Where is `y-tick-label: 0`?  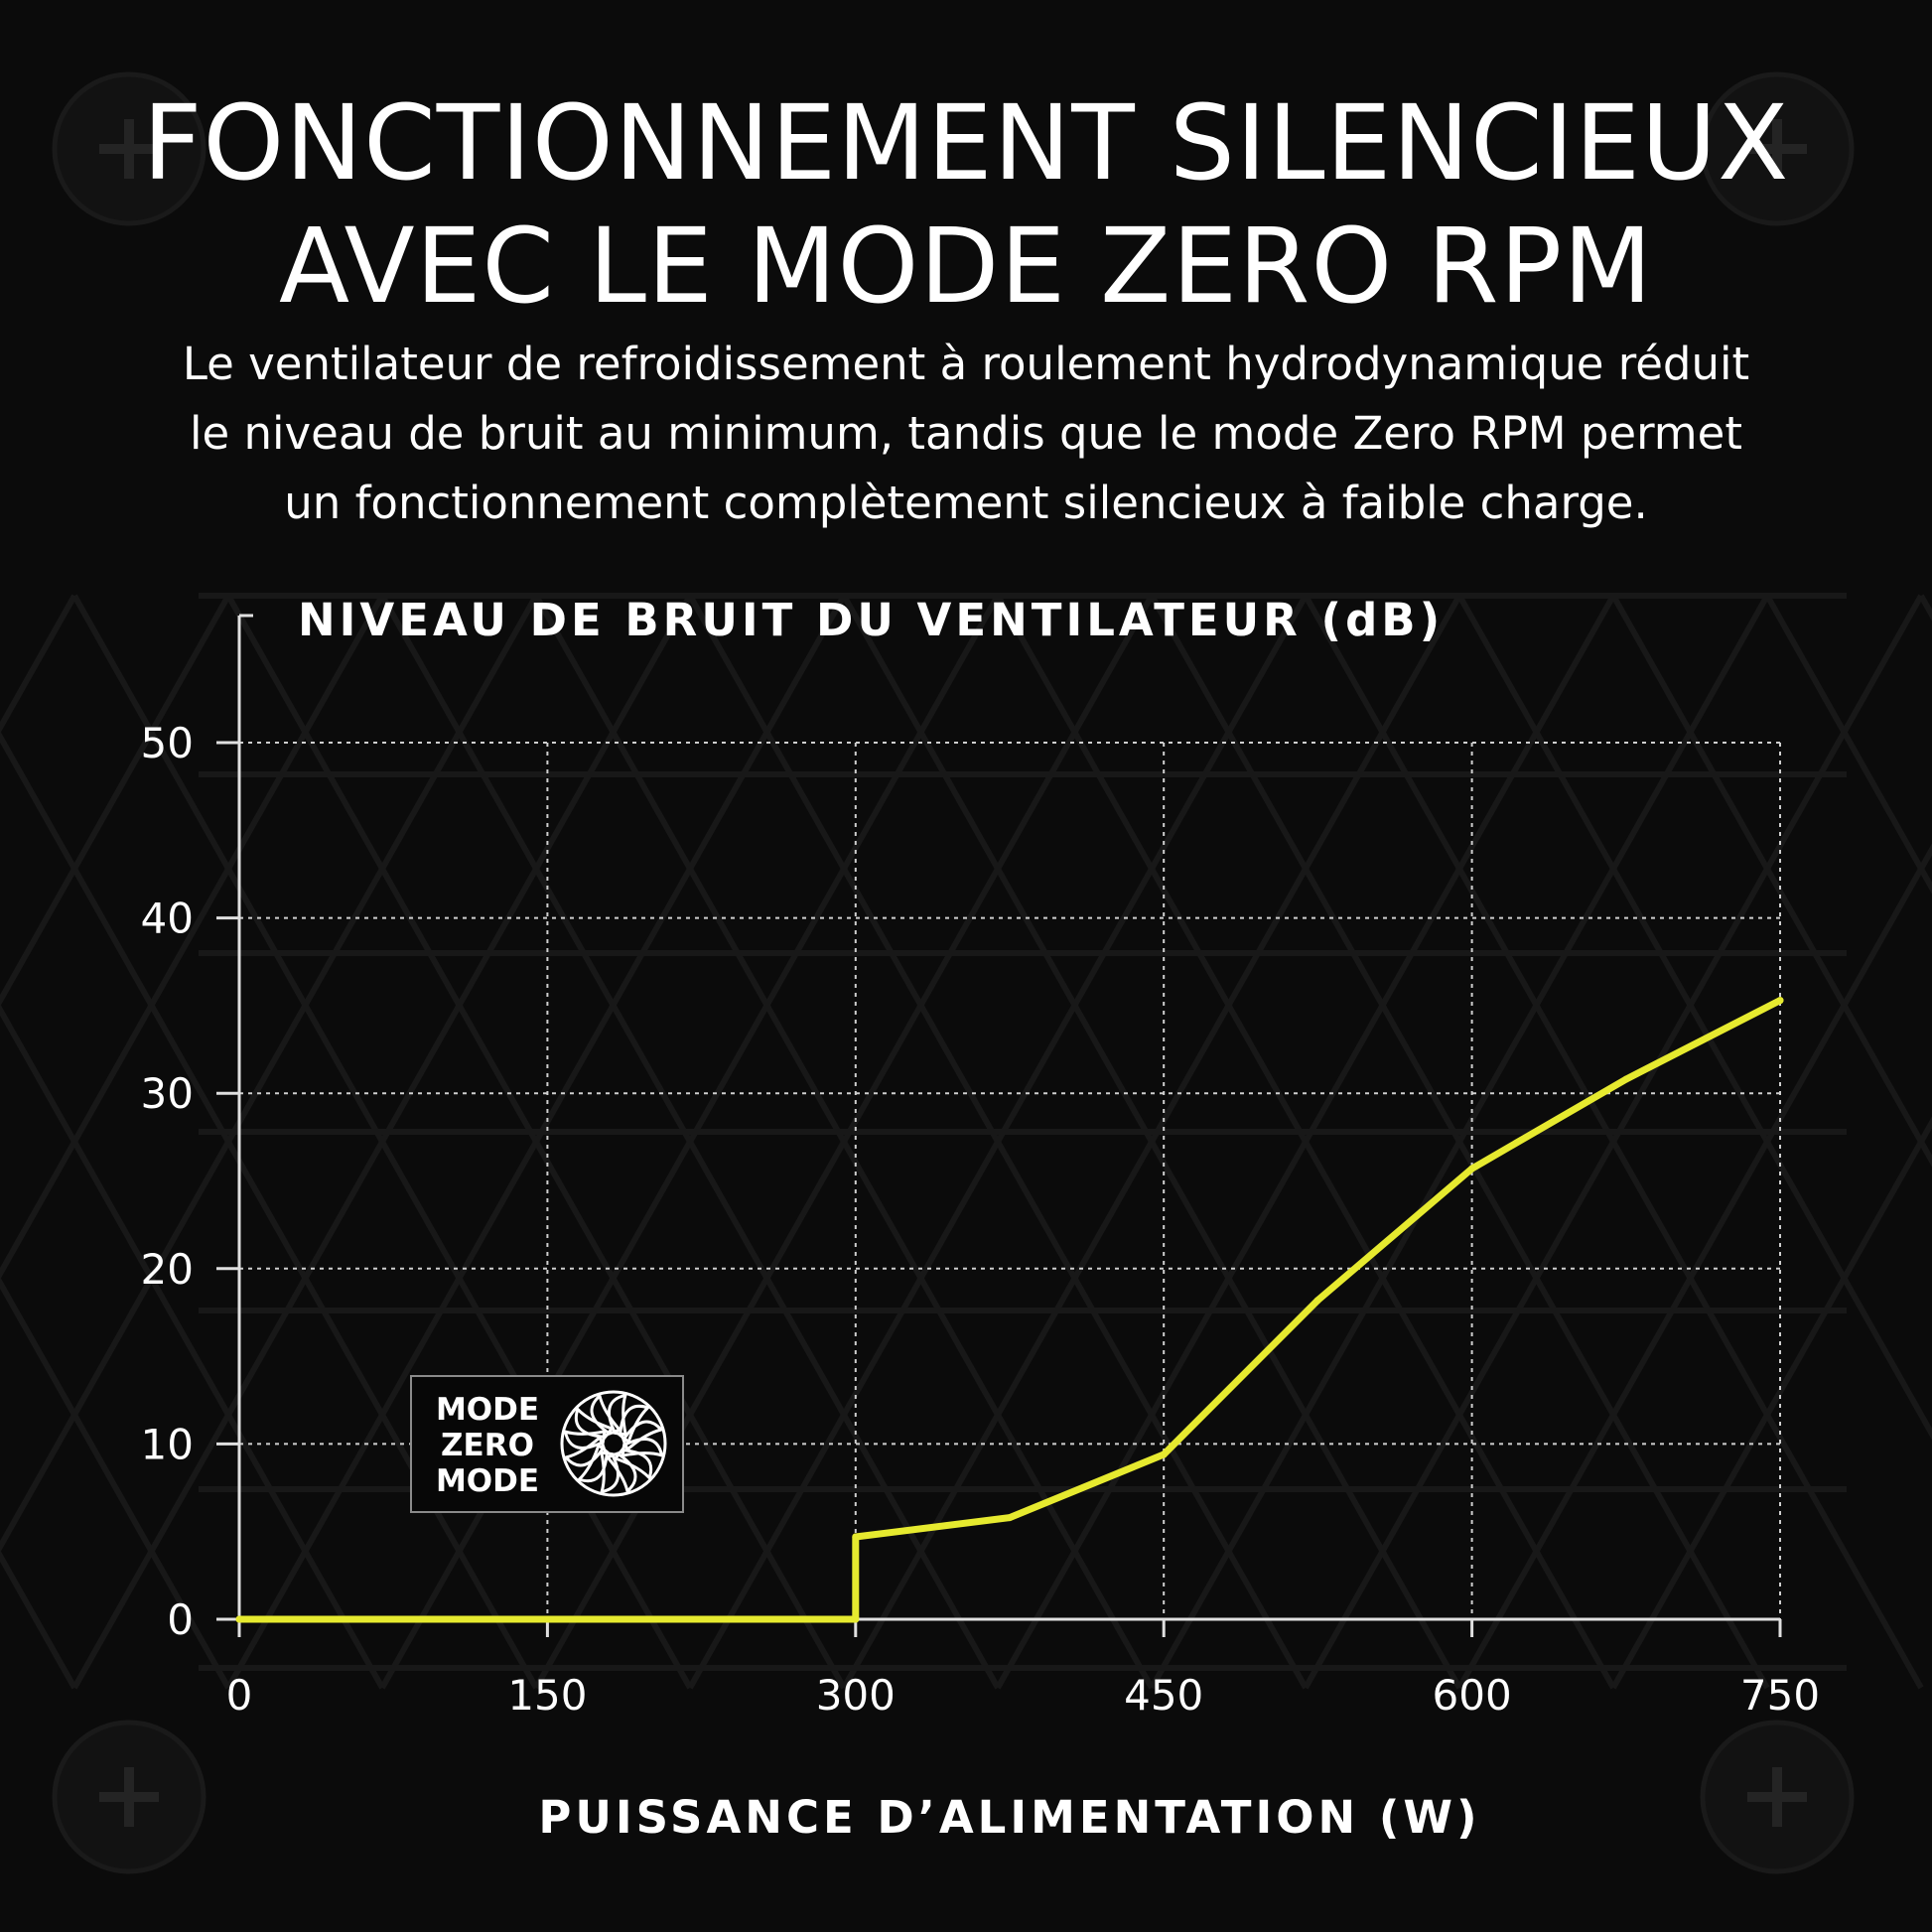 y-tick-label: 0 is located at coordinates (180, 1619).